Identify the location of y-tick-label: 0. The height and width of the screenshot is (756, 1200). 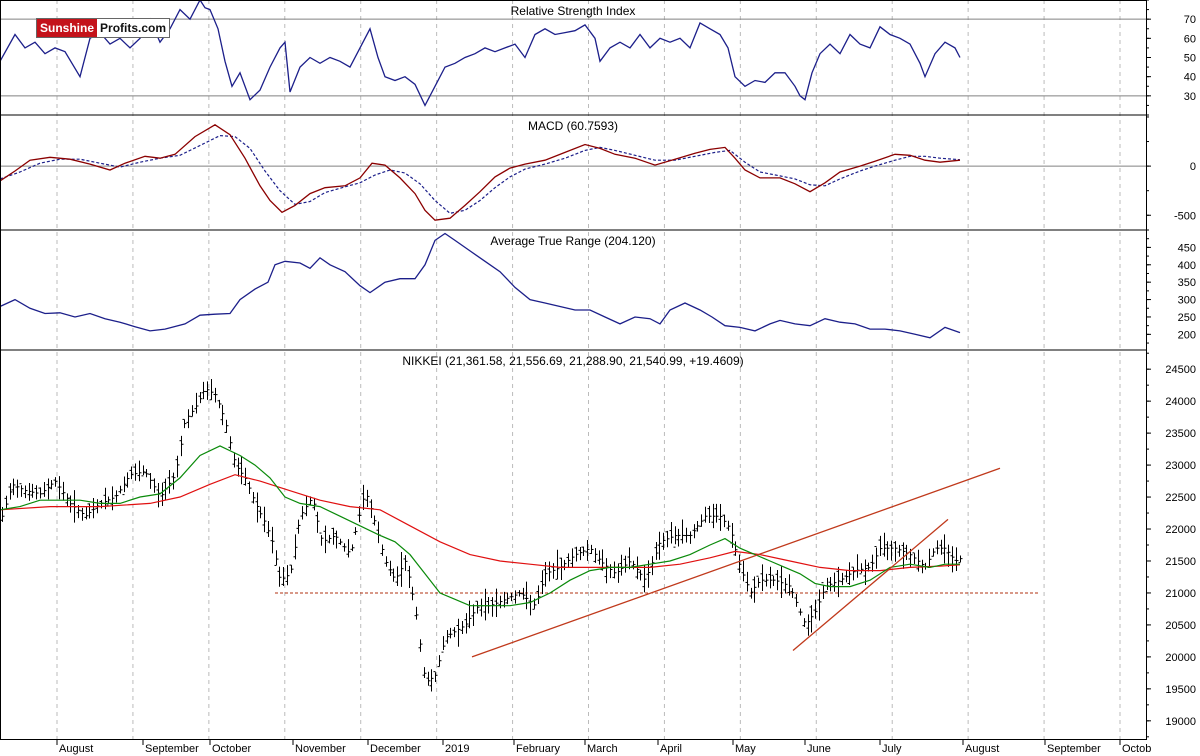
(1193, 167).